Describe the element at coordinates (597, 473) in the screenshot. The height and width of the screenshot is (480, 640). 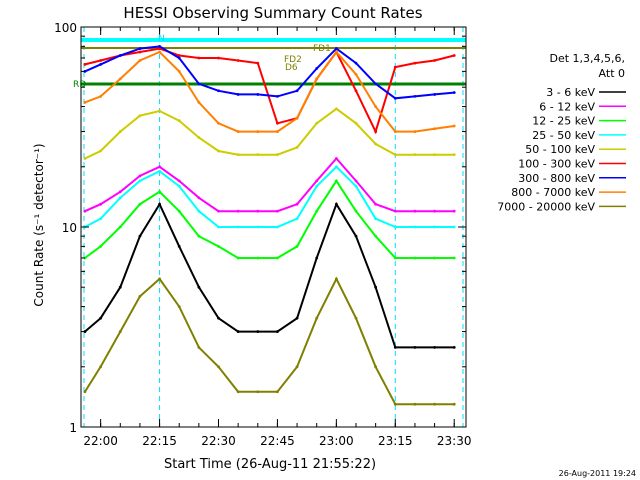
I see `footer-date: 26-Aug-2011 19:24` at that location.